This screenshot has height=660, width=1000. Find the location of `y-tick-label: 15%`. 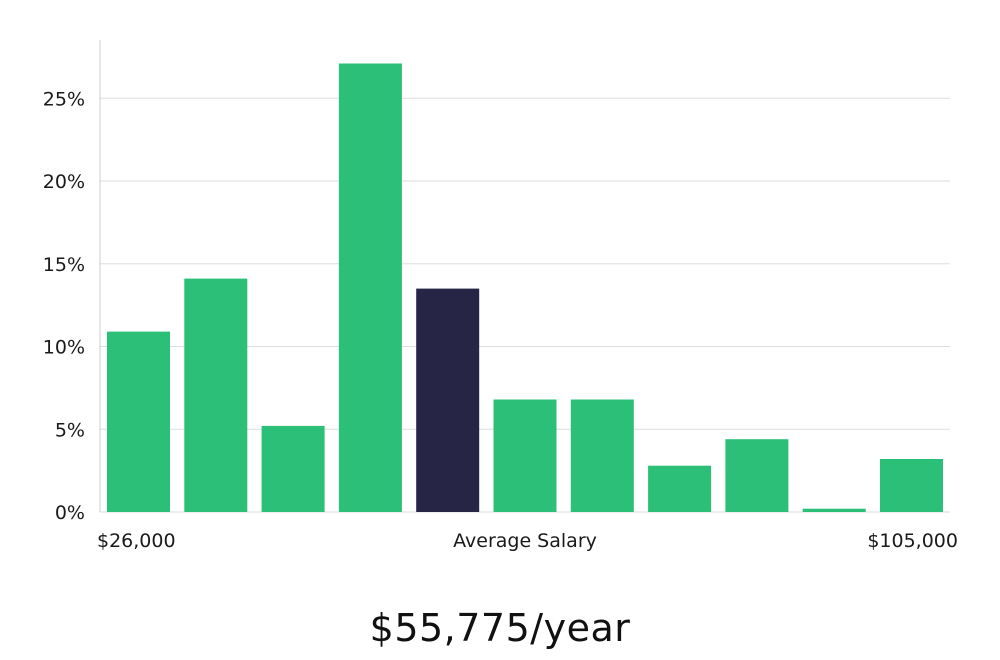

y-tick-label: 15% is located at coordinates (64, 265).